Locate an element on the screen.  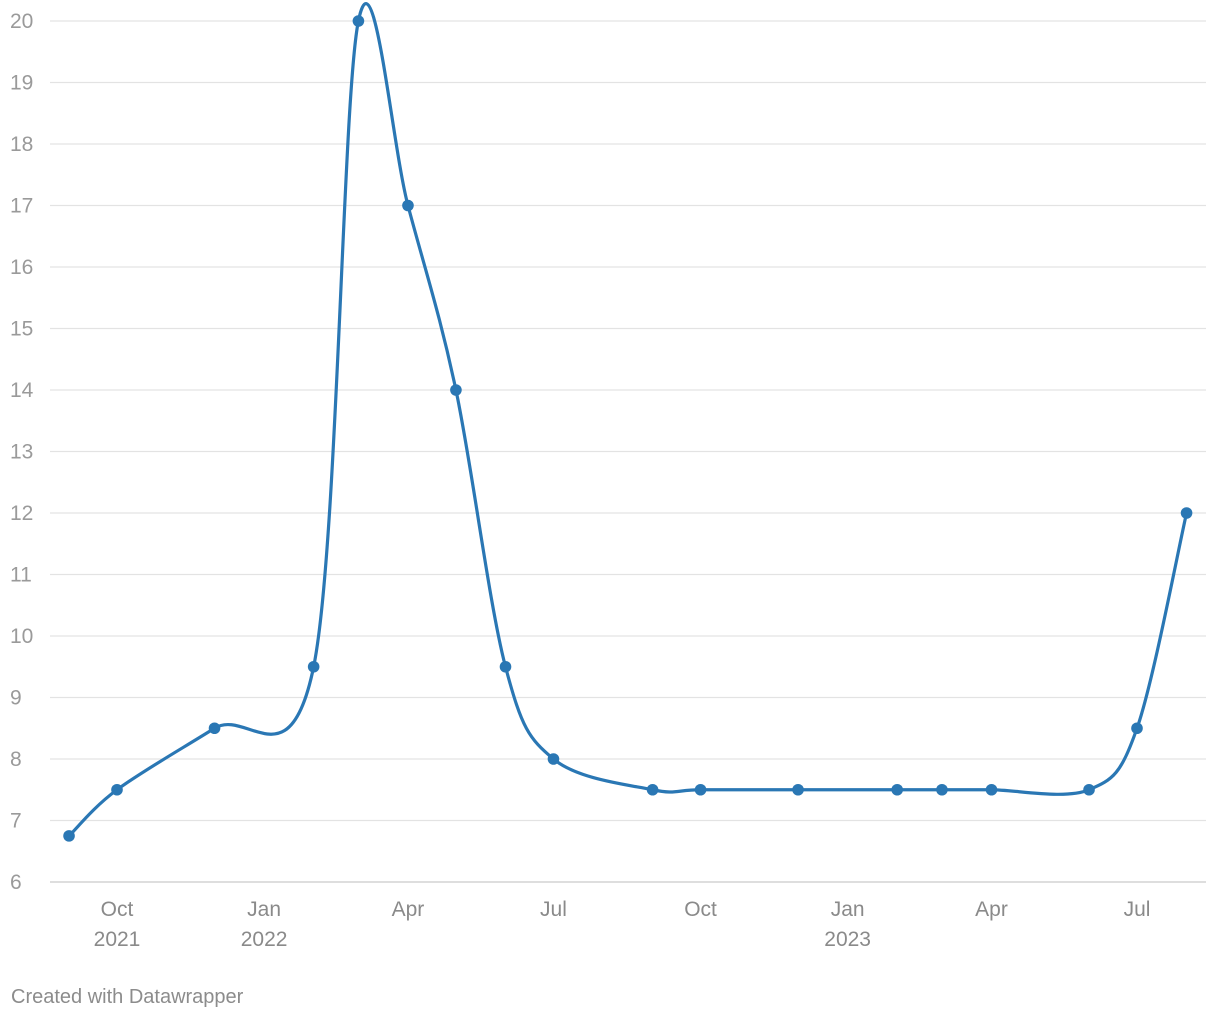
x-axis-tick-labels: Oct 2021 Jan 2022 Apr Jul Oct Jan 2023 Apr Jul is located at coordinates (622, 924).